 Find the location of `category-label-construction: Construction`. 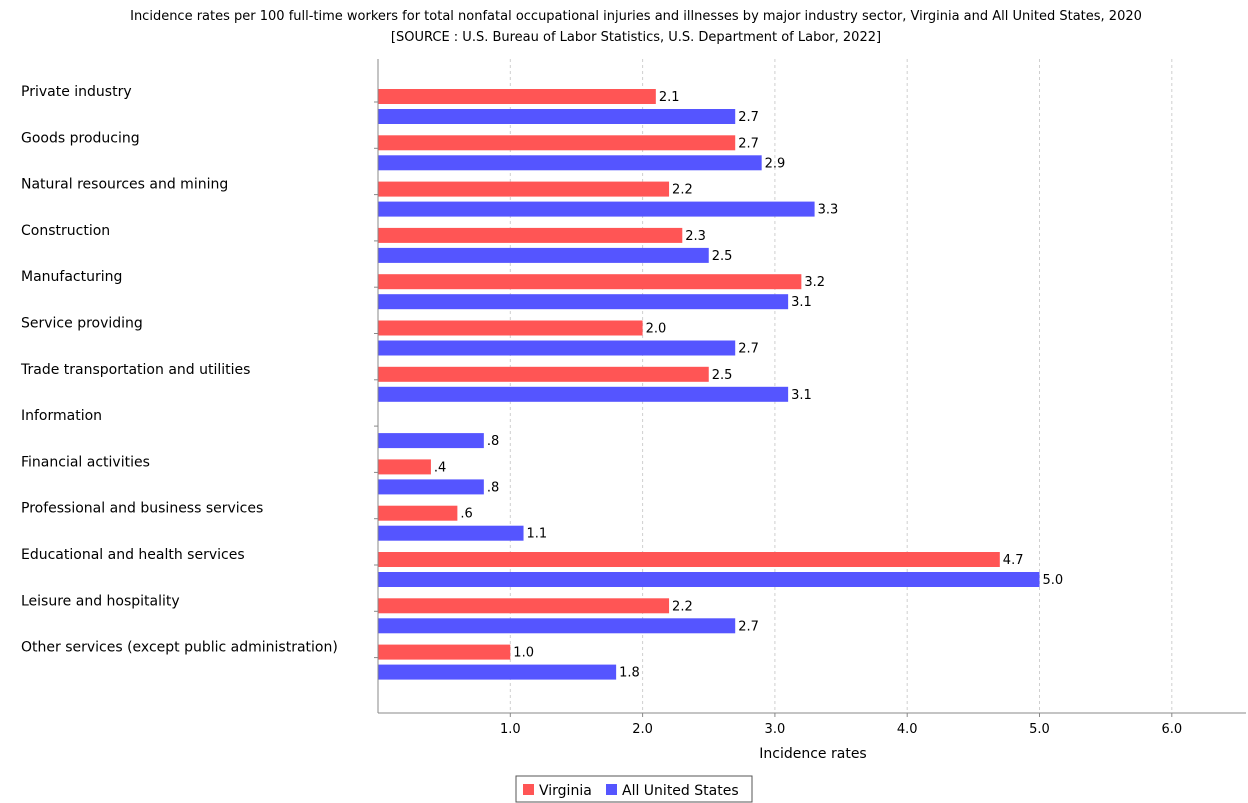

category-label-construction: Construction is located at coordinates (65, 231).